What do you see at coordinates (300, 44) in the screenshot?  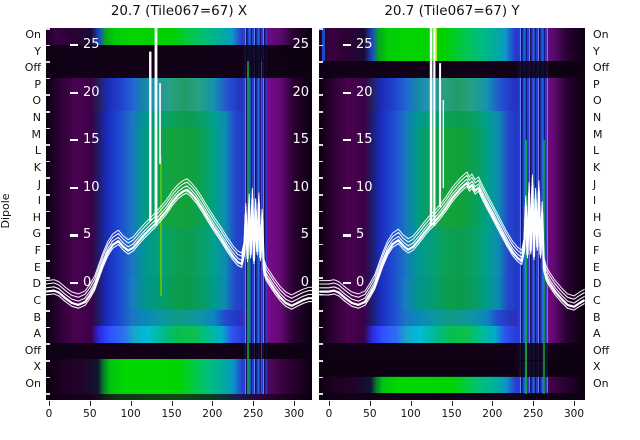 I see `value-tick-label-right: 25` at bounding box center [300, 44].